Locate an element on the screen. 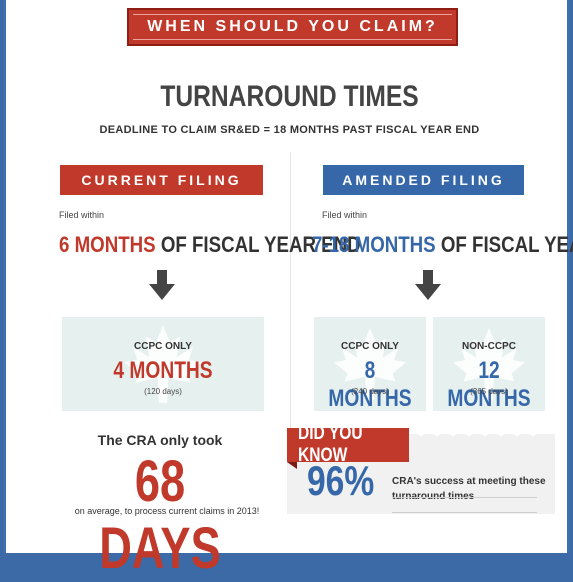  current-filed-within: Filed within is located at coordinates (82, 215).